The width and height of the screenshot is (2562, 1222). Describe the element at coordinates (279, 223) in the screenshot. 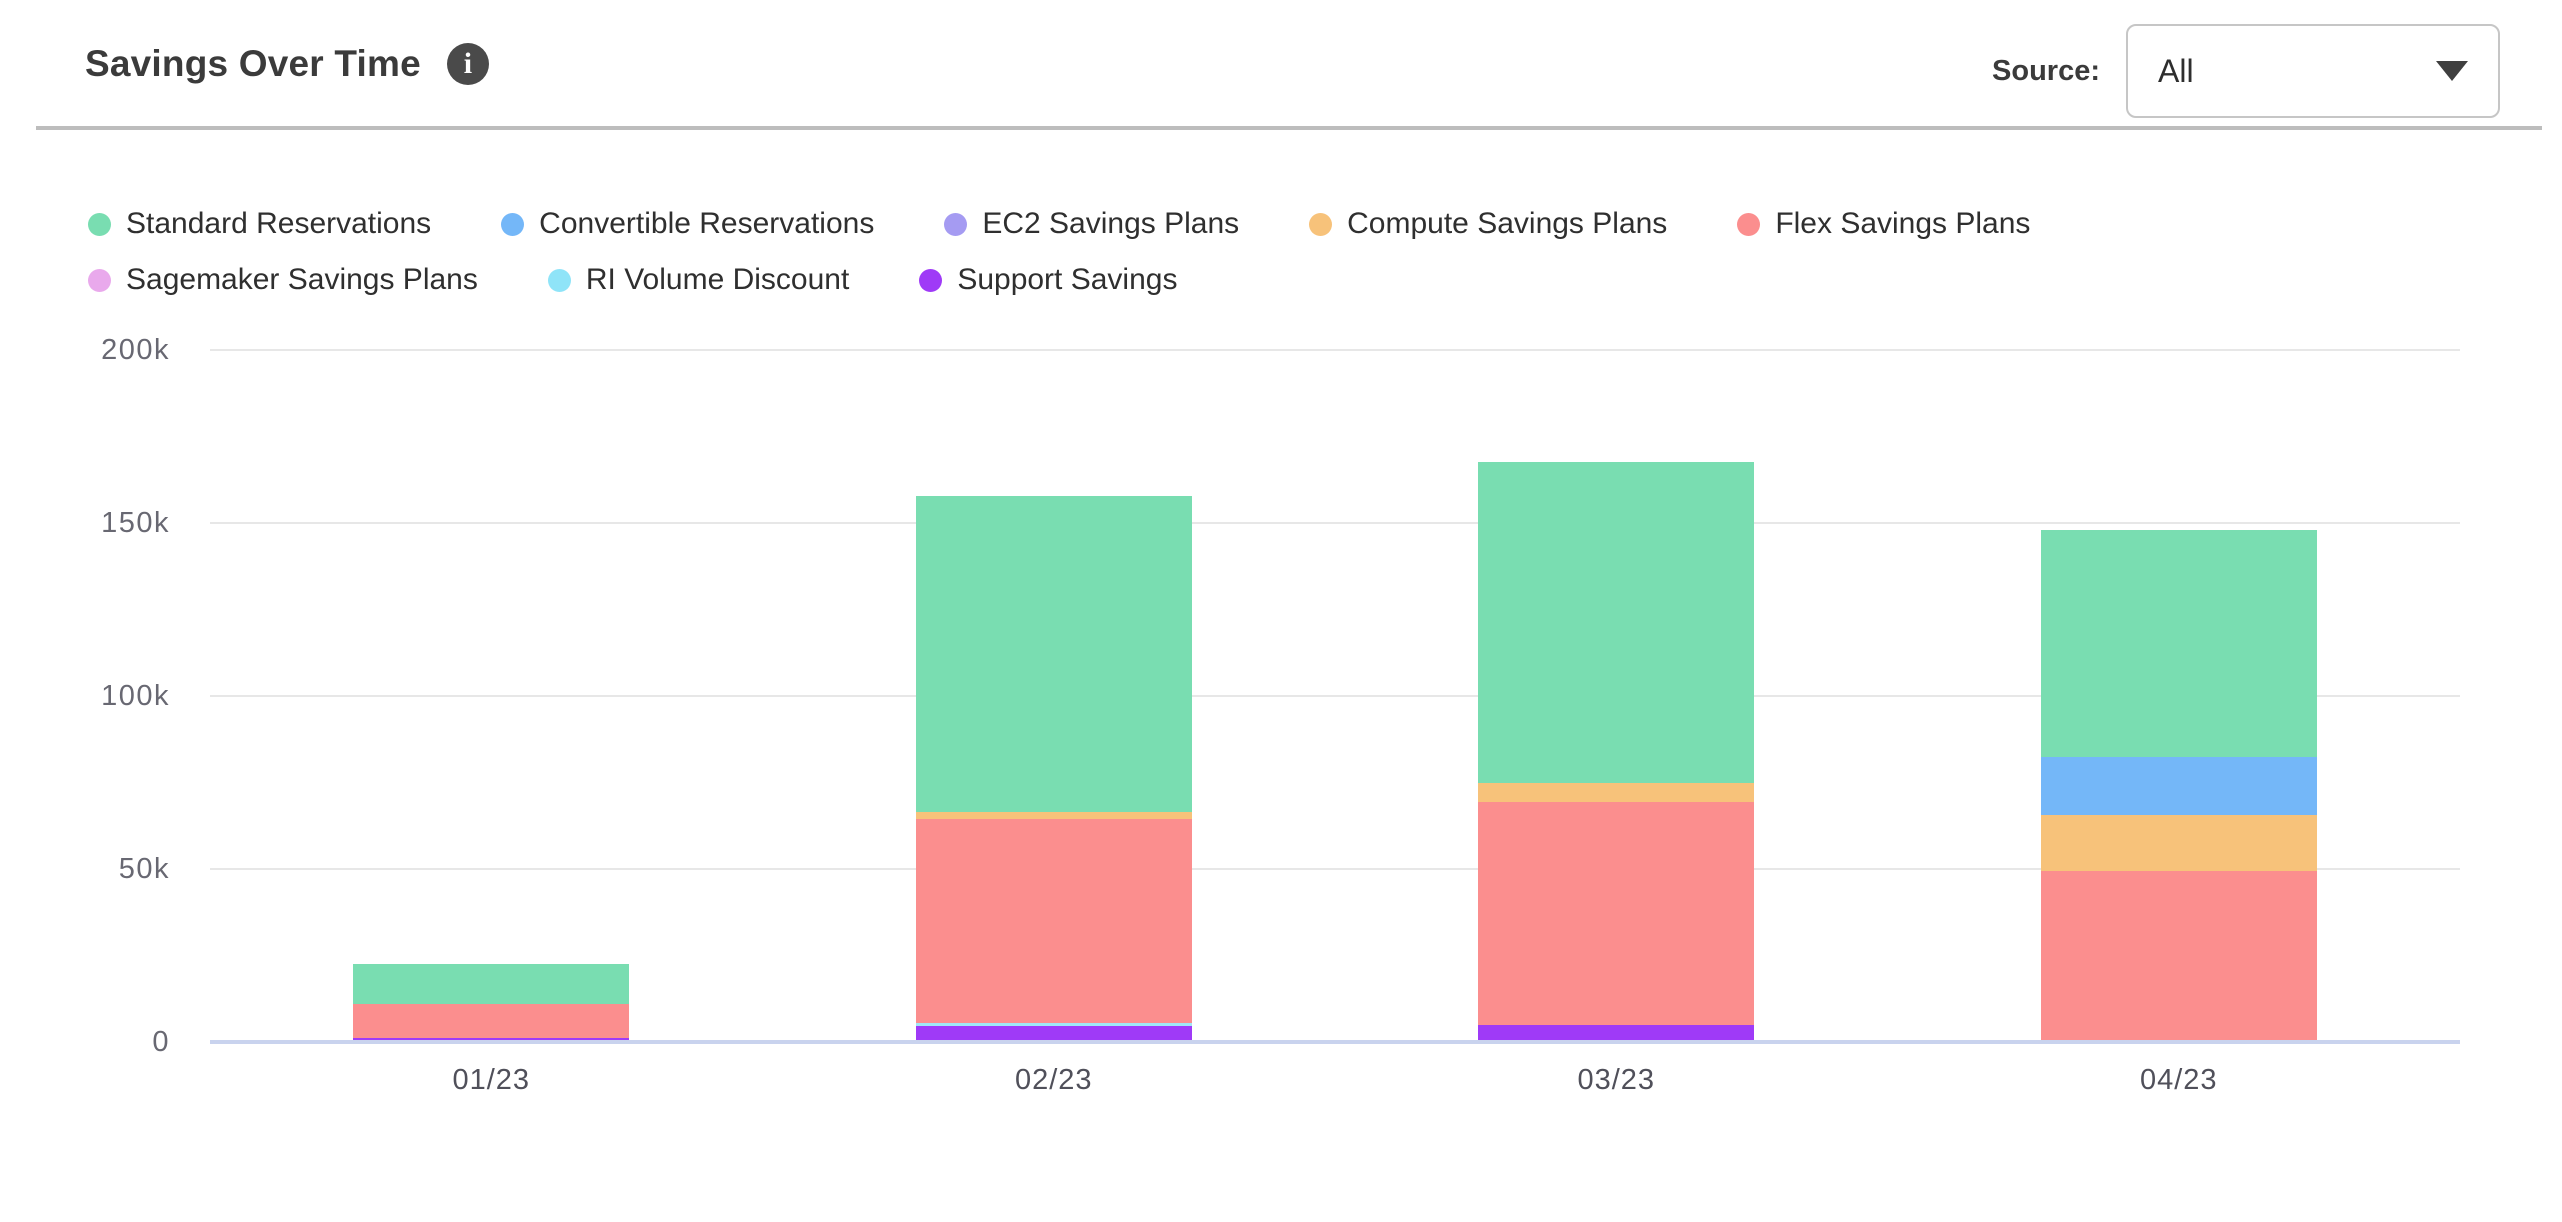

I see `legend-item-label: Standard Reservations` at that location.